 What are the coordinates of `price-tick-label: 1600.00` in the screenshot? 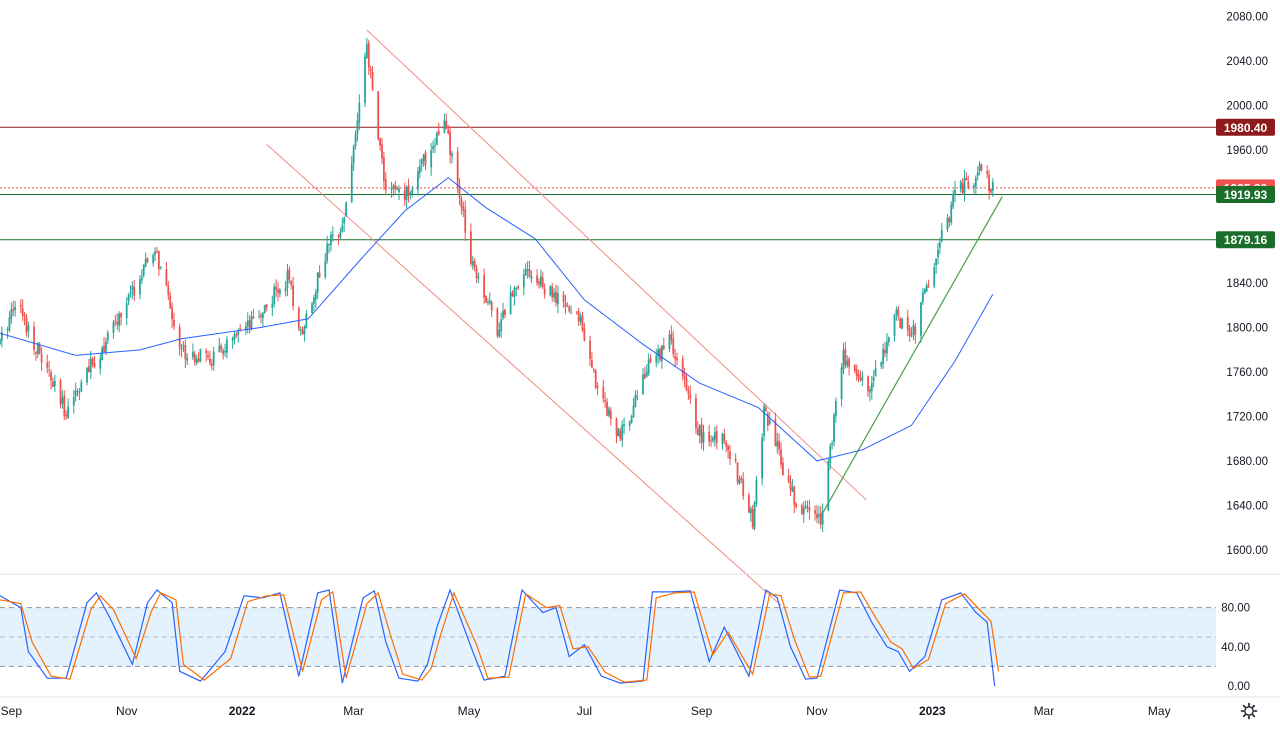 It's located at (1247, 551).